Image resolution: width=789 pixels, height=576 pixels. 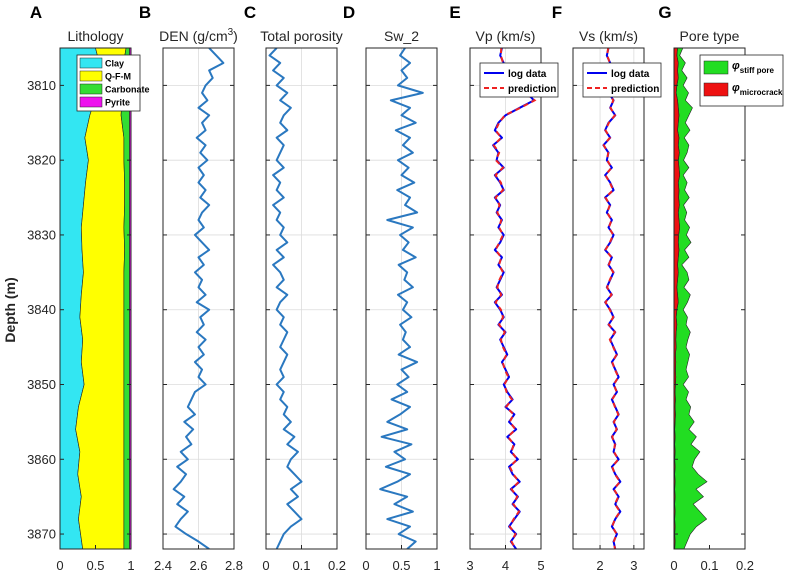 I want to click on panel-letter: B, so click(x=145, y=12).